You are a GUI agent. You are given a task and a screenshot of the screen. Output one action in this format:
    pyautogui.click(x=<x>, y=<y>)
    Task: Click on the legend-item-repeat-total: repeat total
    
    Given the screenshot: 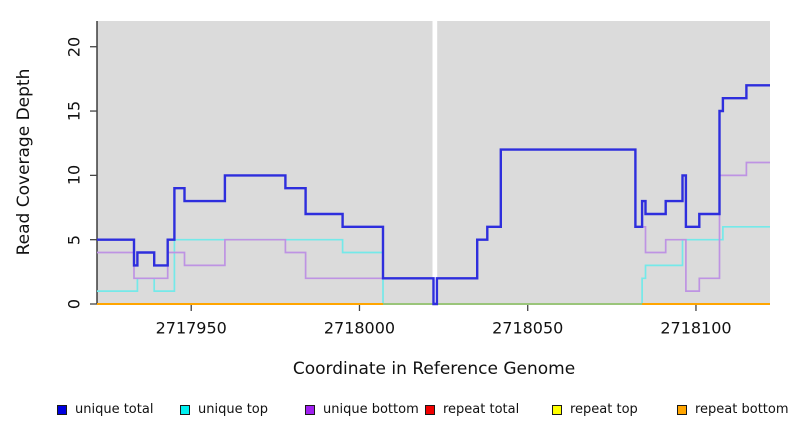 What is the action you would take?
    pyautogui.click(x=472, y=409)
    